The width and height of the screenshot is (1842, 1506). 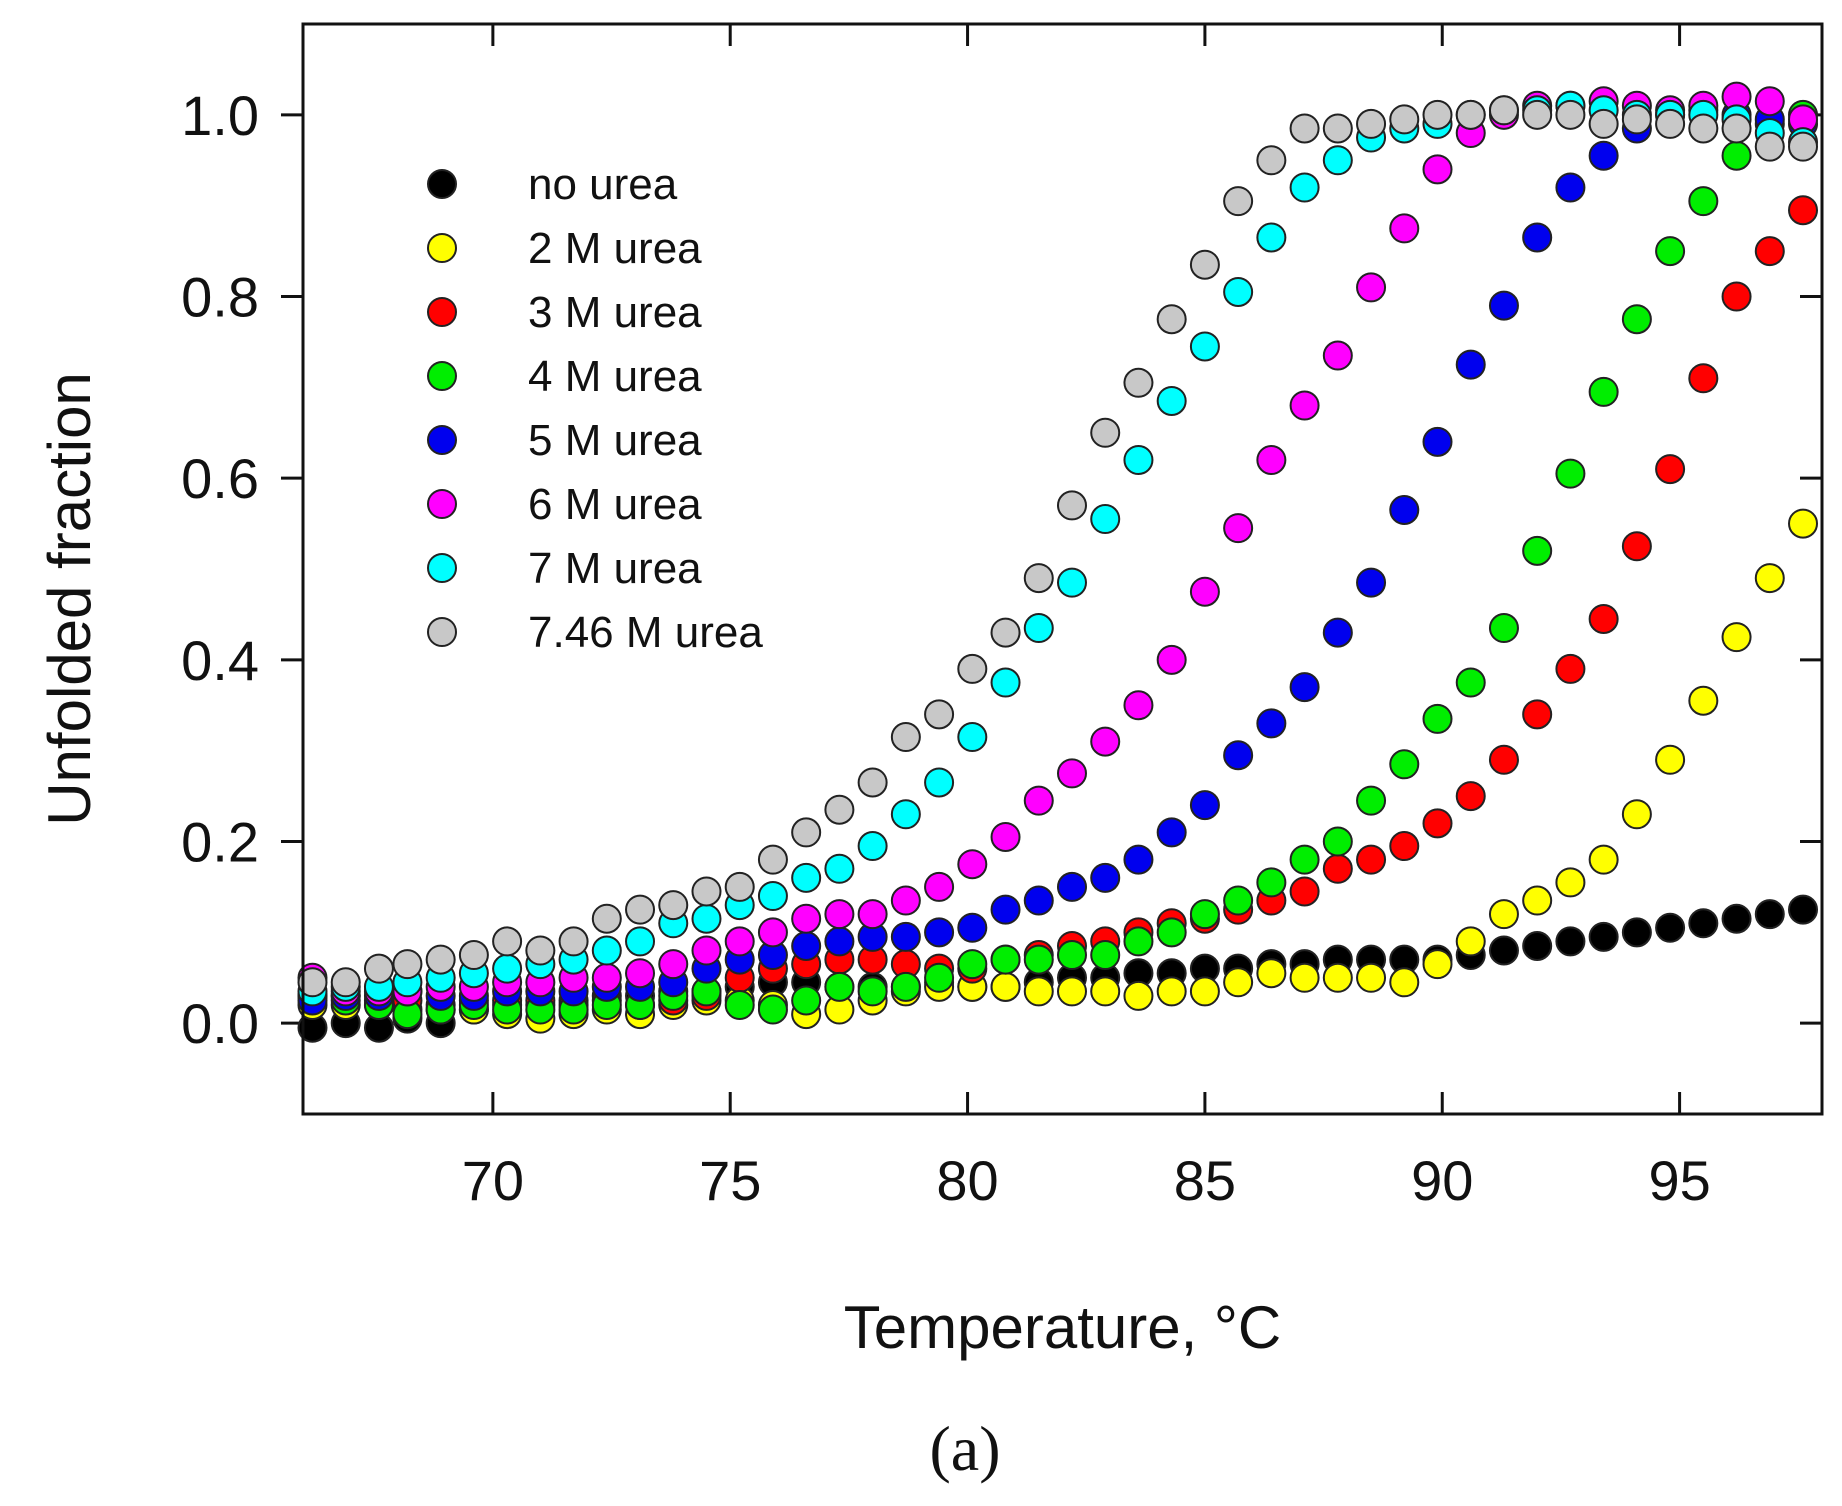 I want to click on y-tick-label: 0.6, so click(x=220, y=478).